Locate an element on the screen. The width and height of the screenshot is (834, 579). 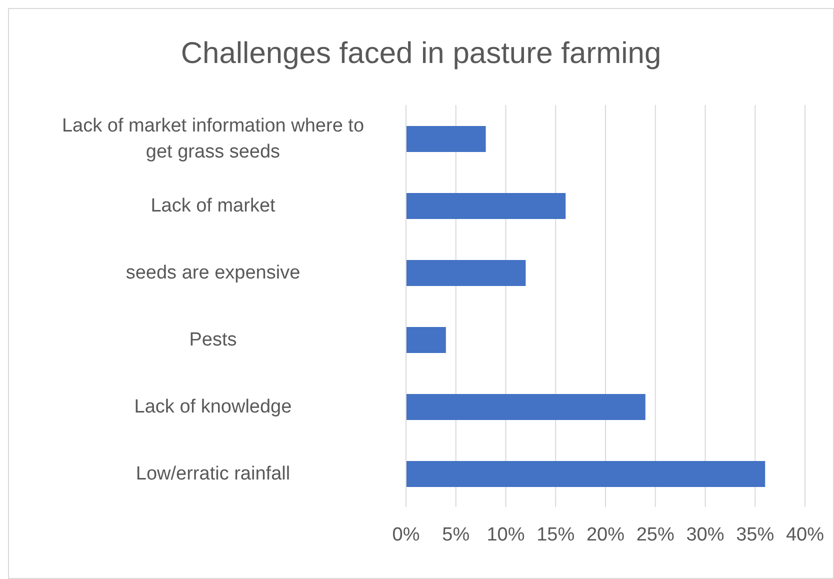
x-tick-label: 20% is located at coordinates (605, 535).